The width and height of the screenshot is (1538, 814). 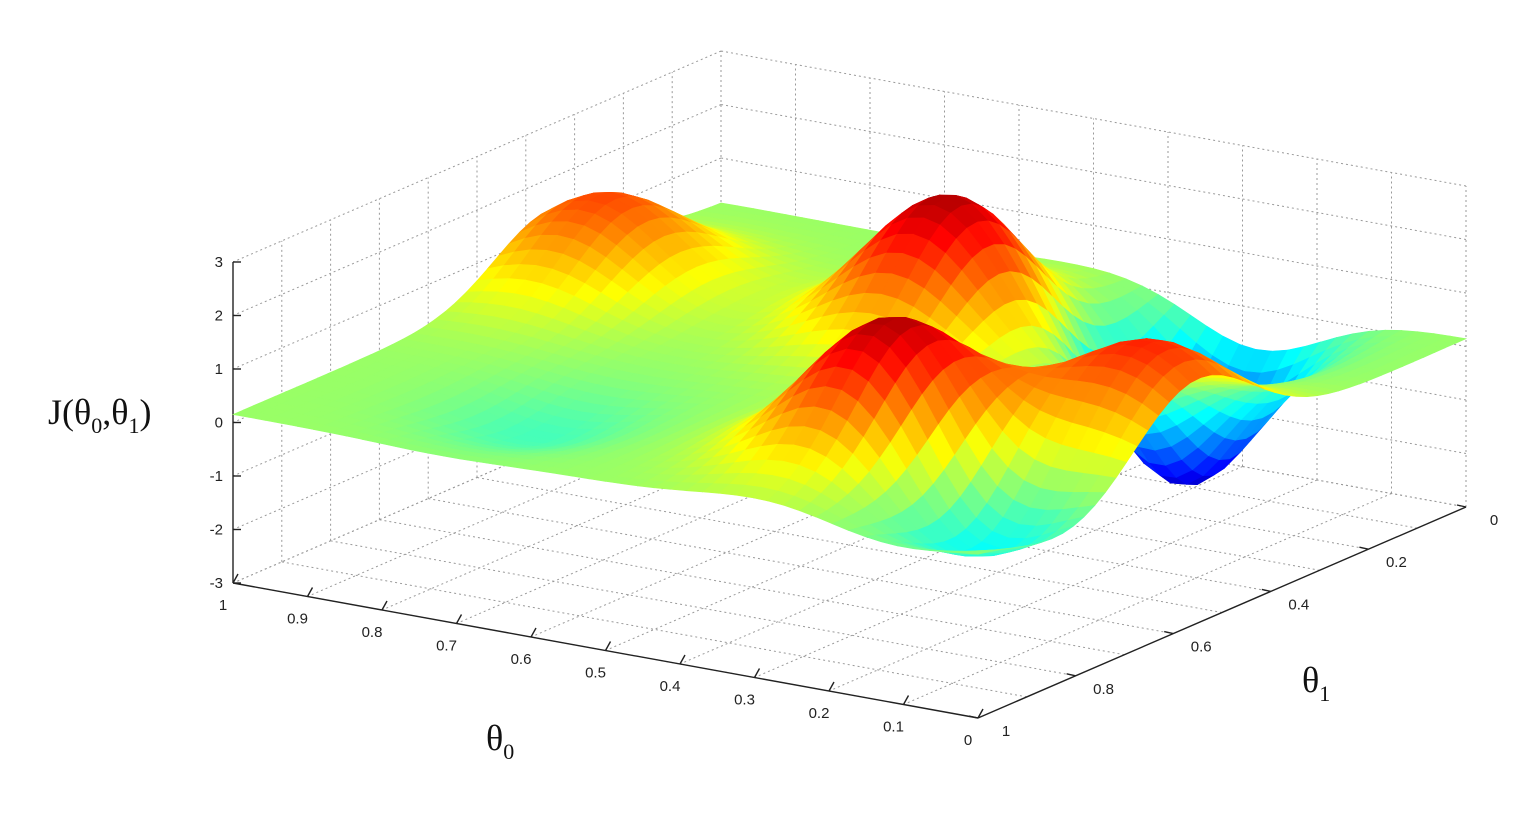 What do you see at coordinates (297, 619) in the screenshot?
I see `x-tick-label: 0.9` at bounding box center [297, 619].